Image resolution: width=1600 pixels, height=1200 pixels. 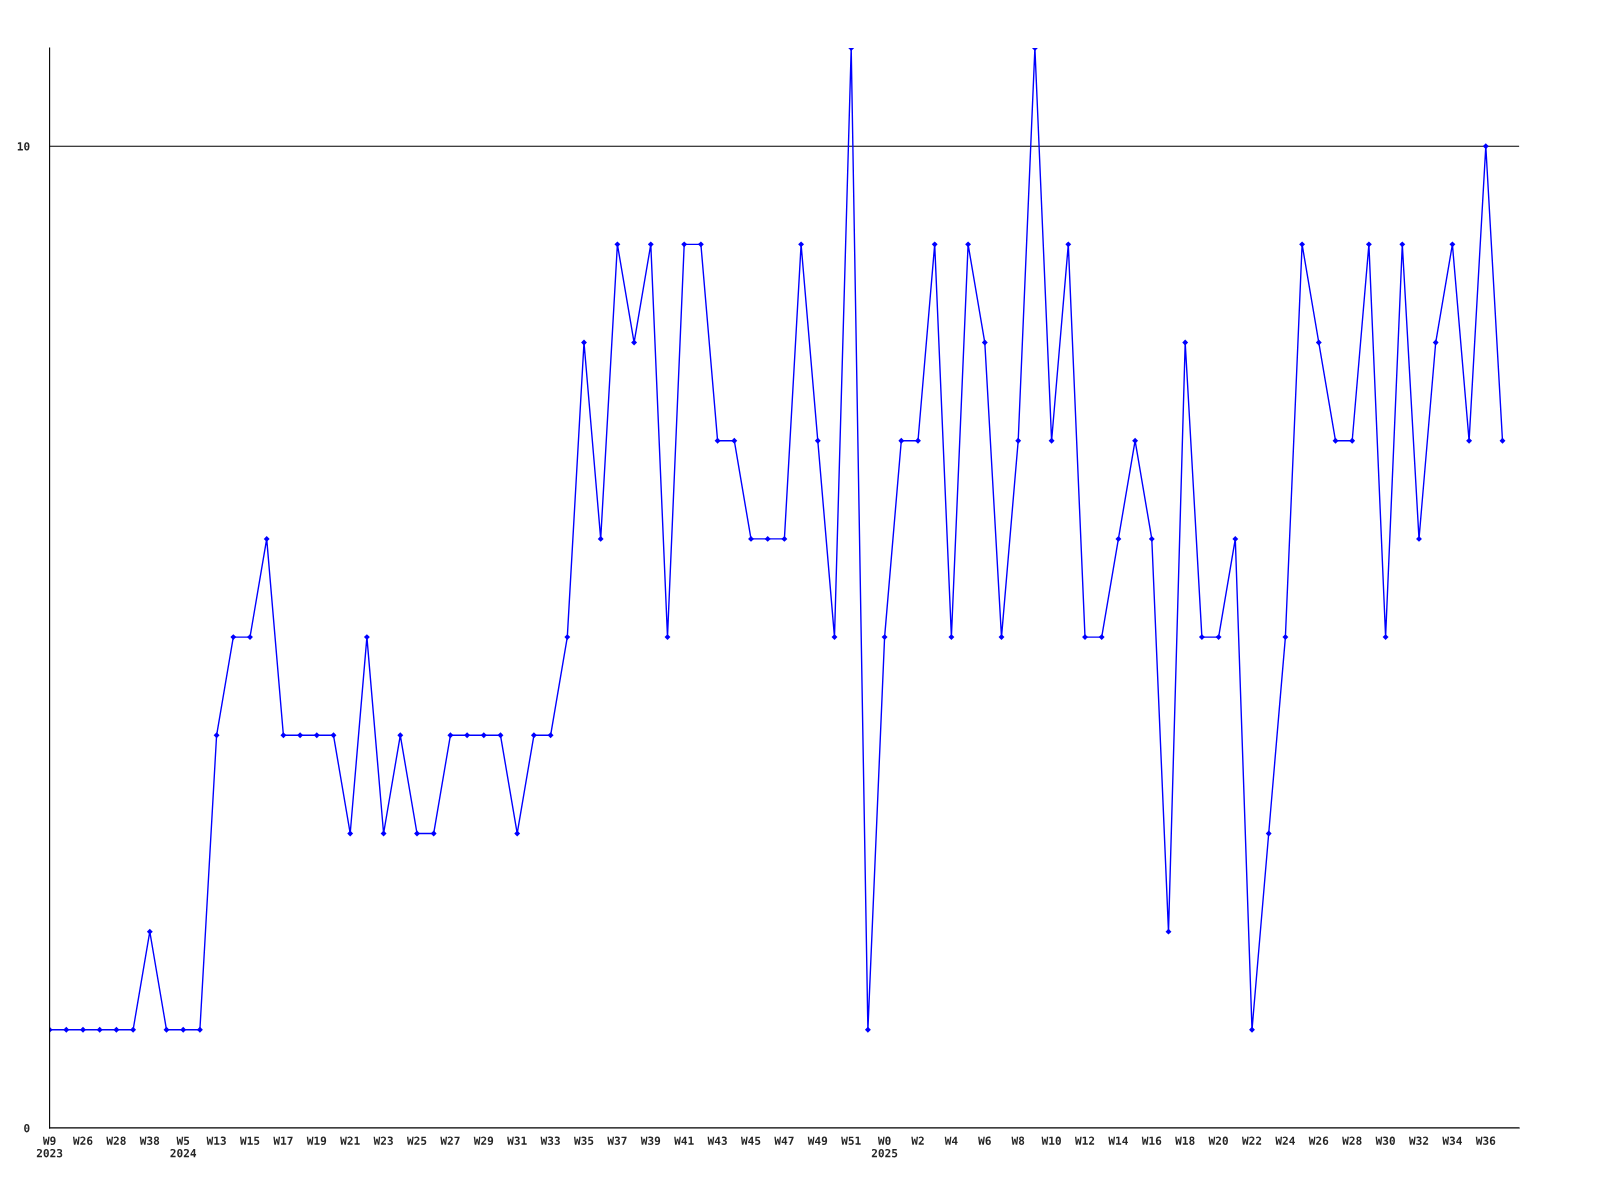 What do you see at coordinates (416, 1140) in the screenshot?
I see `x-tick-label: W25` at bounding box center [416, 1140].